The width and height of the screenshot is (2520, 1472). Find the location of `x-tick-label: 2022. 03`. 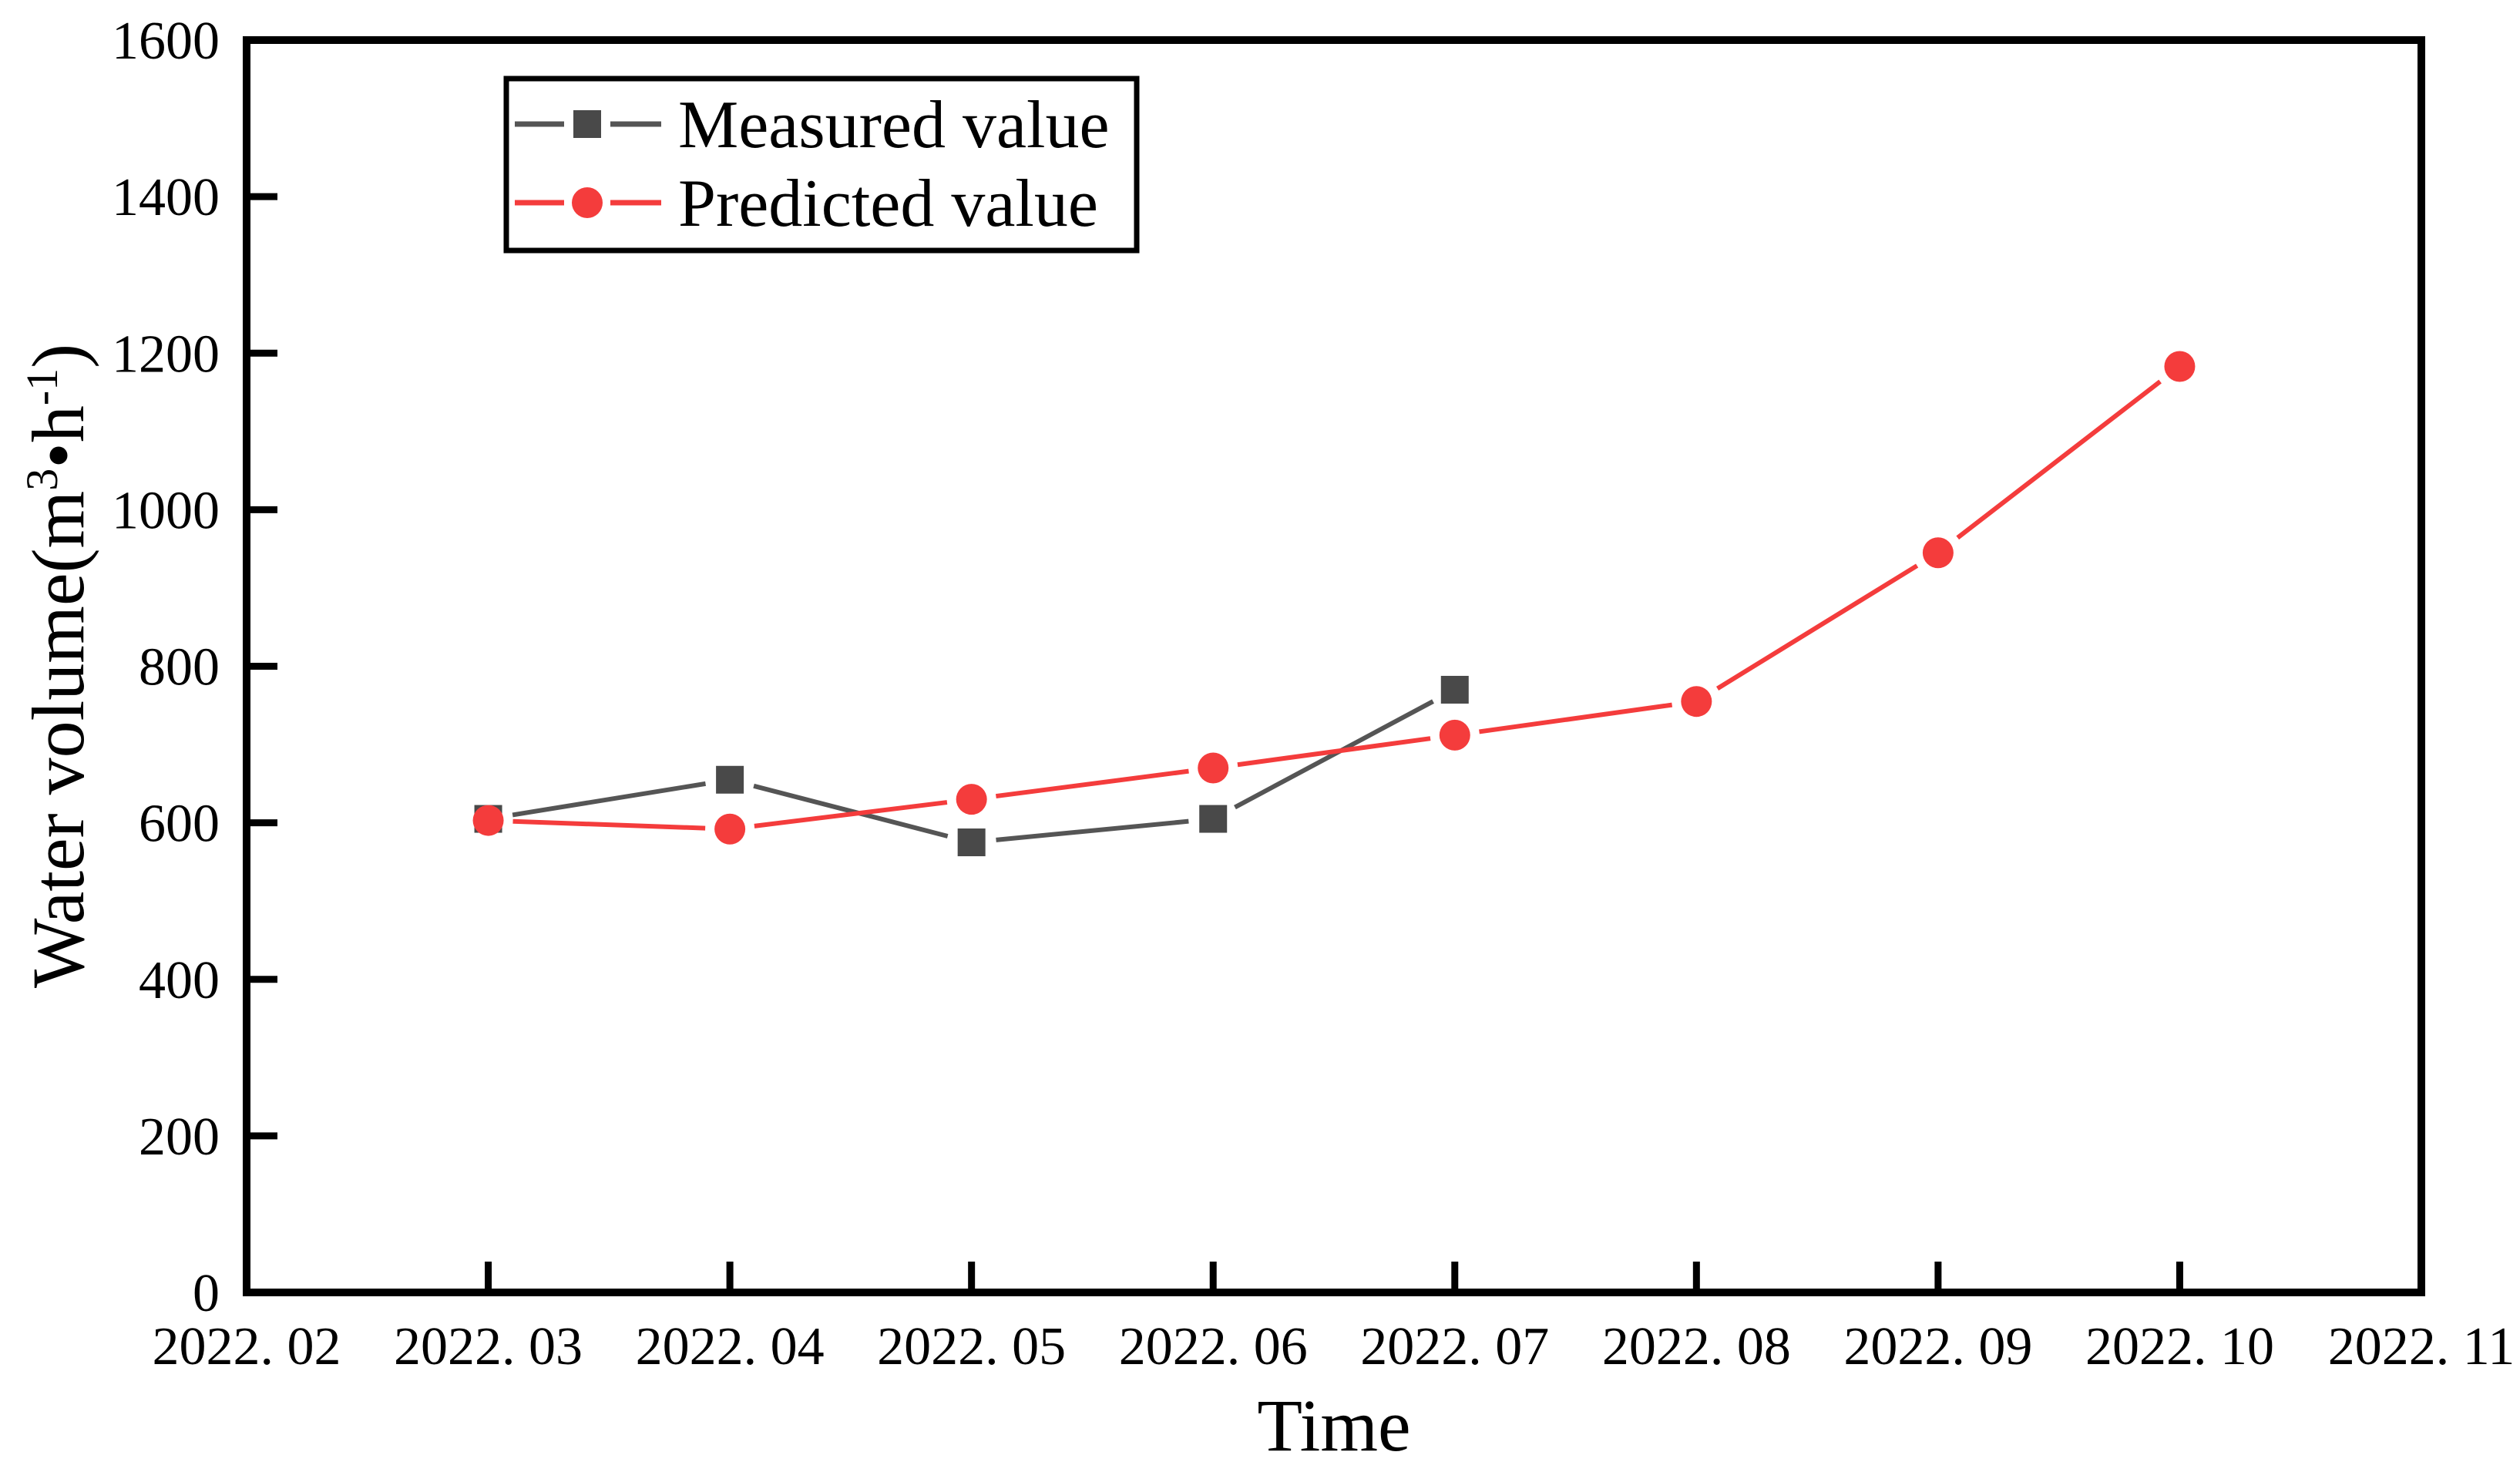

x-tick-label: 2022. 03 is located at coordinates (489, 1346).